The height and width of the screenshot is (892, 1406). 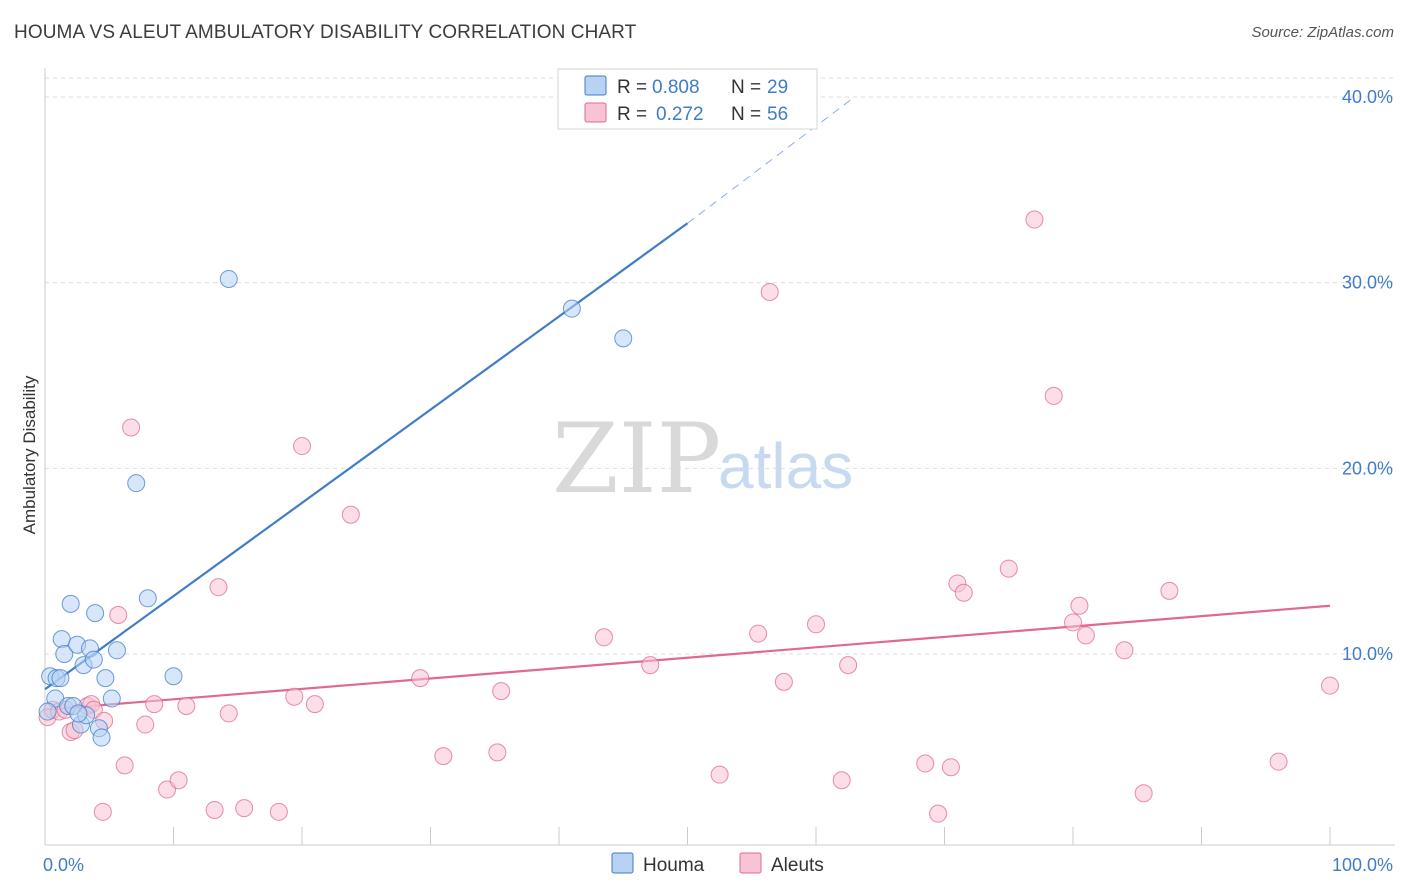 I want to click on watermark: ZIP atlas, so click(x=702, y=459).